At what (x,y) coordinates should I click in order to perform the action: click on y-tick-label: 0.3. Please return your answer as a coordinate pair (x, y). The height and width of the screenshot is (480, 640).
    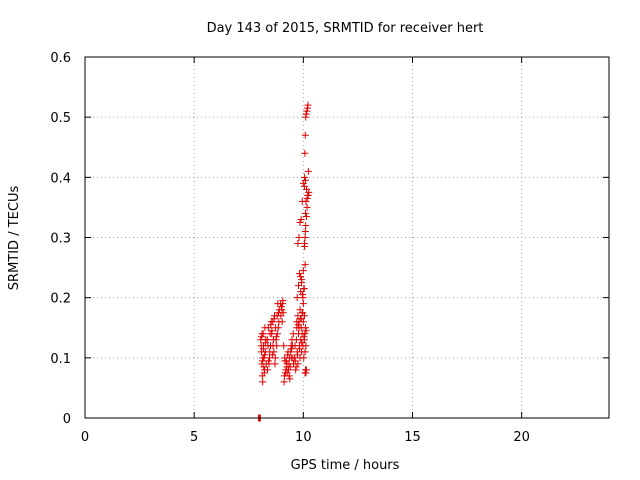
    Looking at the image, I should click on (60, 239).